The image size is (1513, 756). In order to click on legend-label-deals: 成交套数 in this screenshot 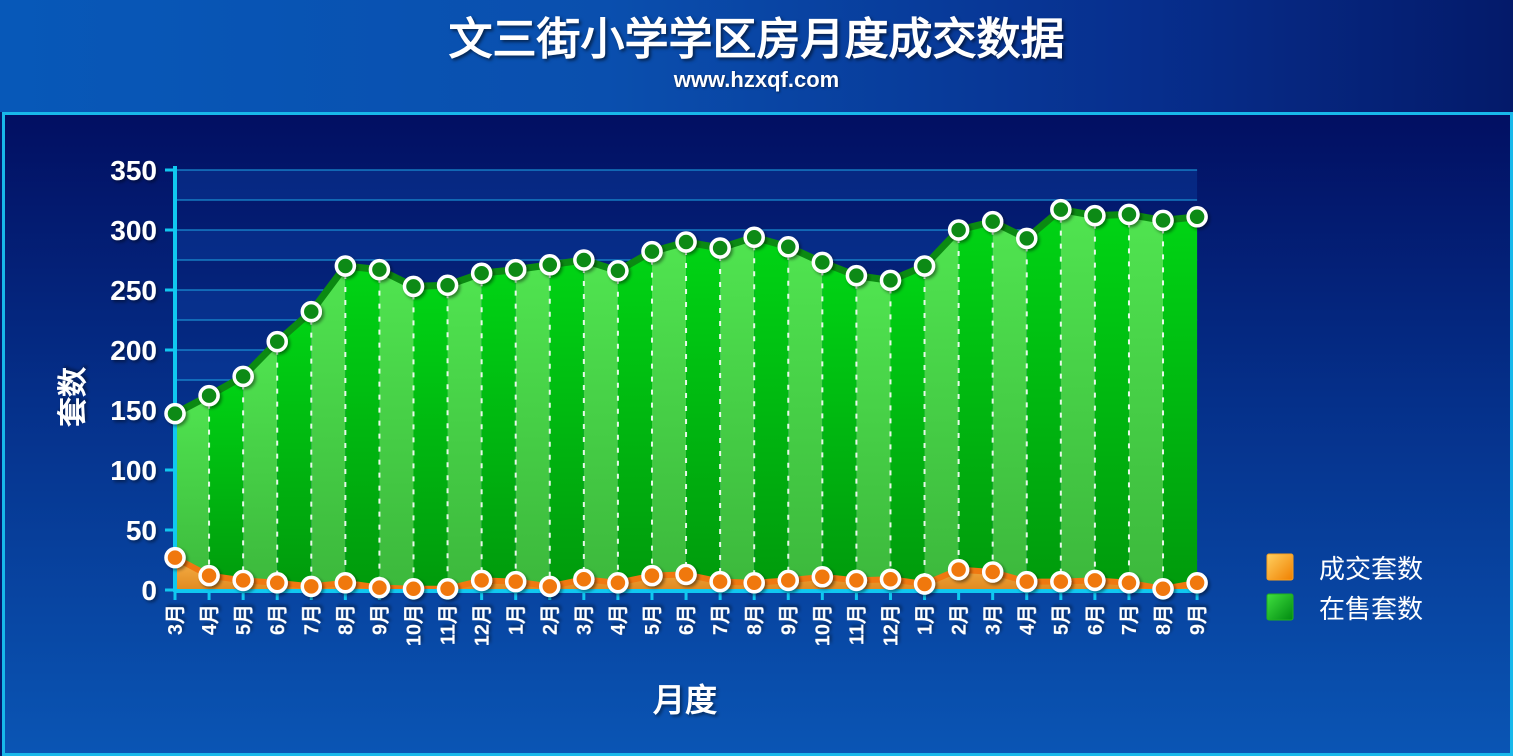, I will do `click(1371, 569)`.